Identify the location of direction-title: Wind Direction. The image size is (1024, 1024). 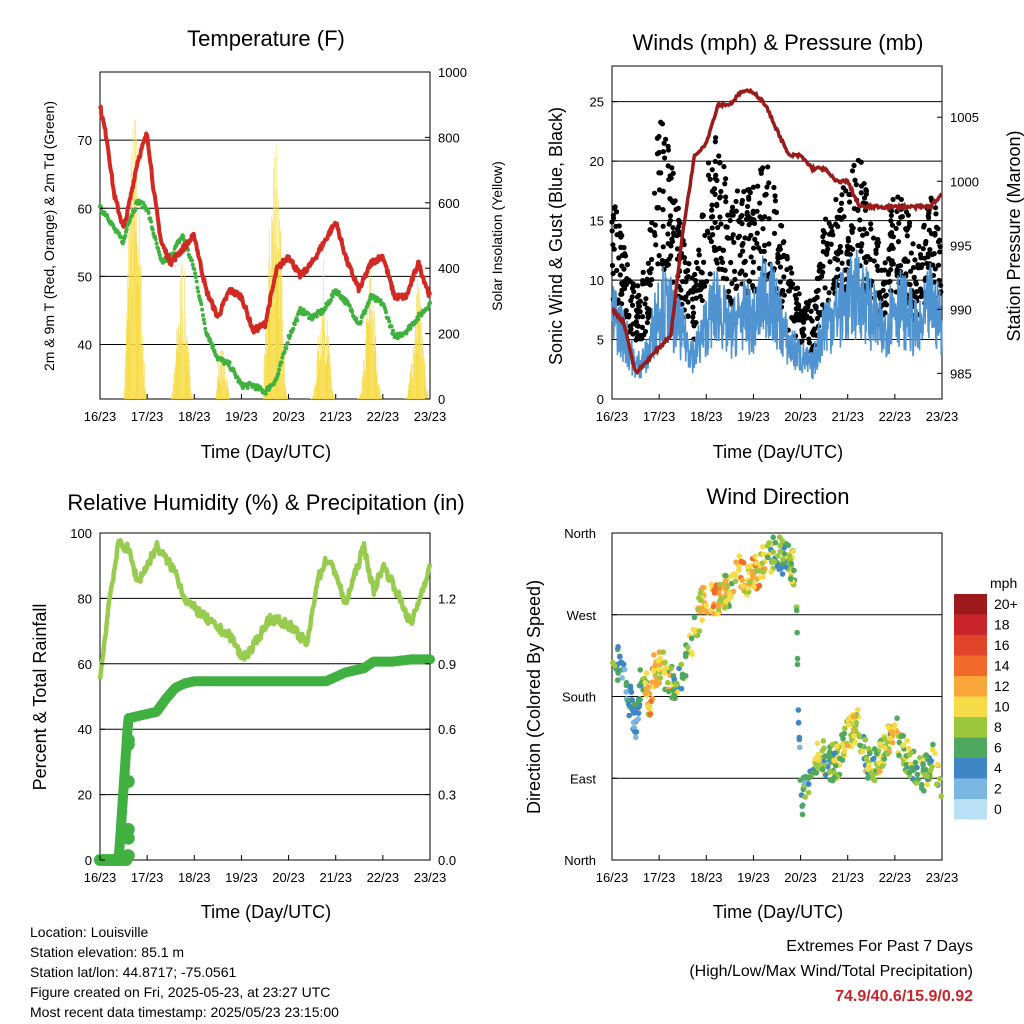
(777, 496).